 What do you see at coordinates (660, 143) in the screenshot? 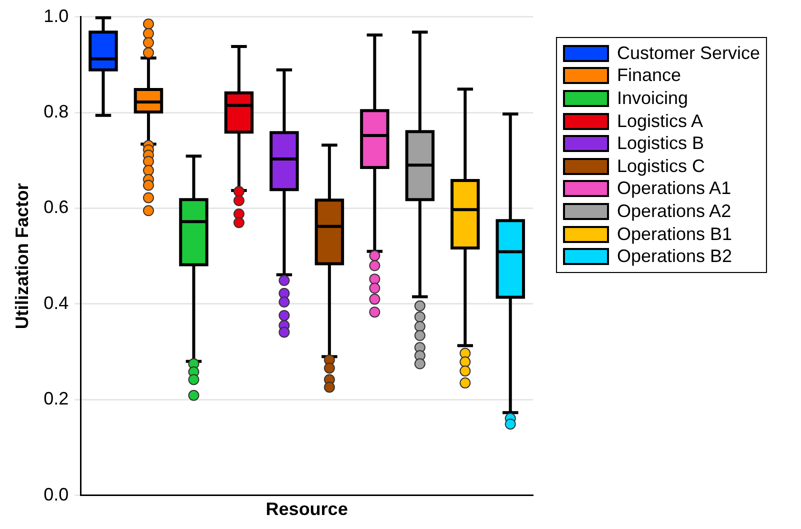
I see `legend-label: Logistics B` at bounding box center [660, 143].